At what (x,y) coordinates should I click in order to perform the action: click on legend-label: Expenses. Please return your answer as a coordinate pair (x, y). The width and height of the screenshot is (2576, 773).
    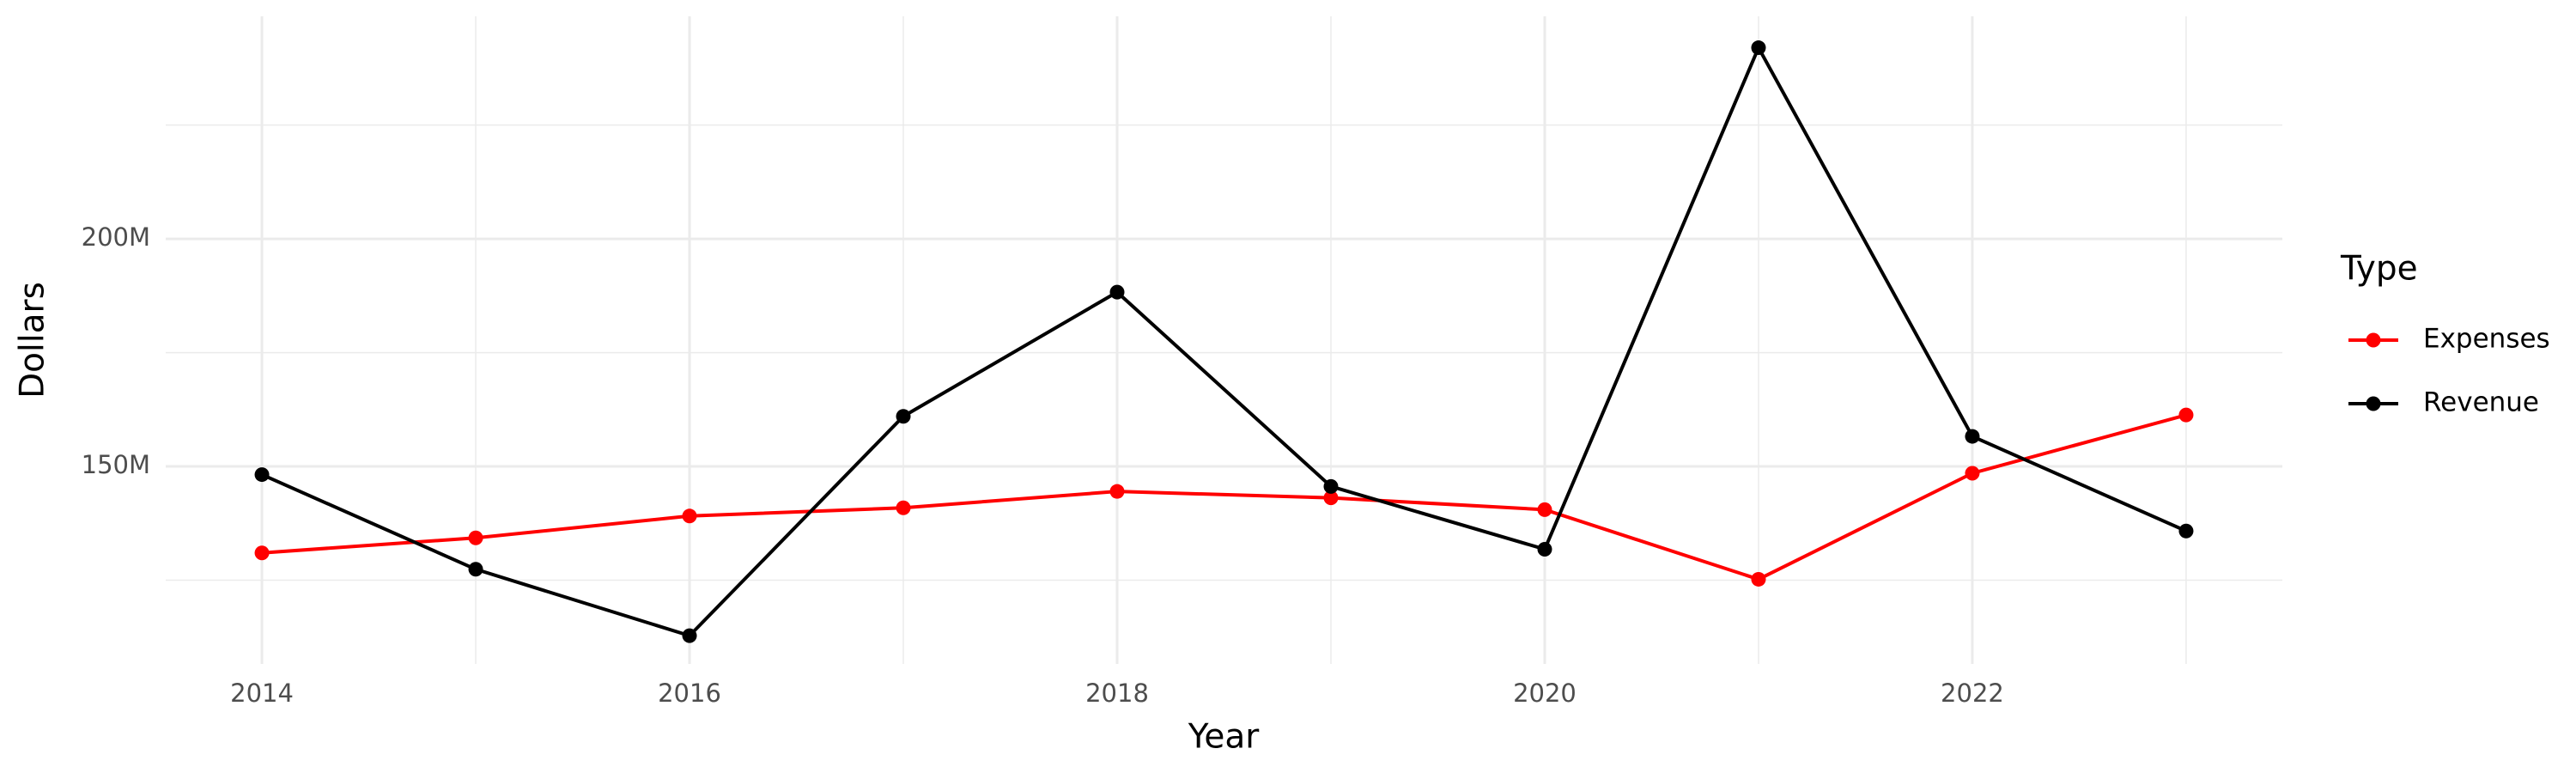
    Looking at the image, I should click on (2486, 339).